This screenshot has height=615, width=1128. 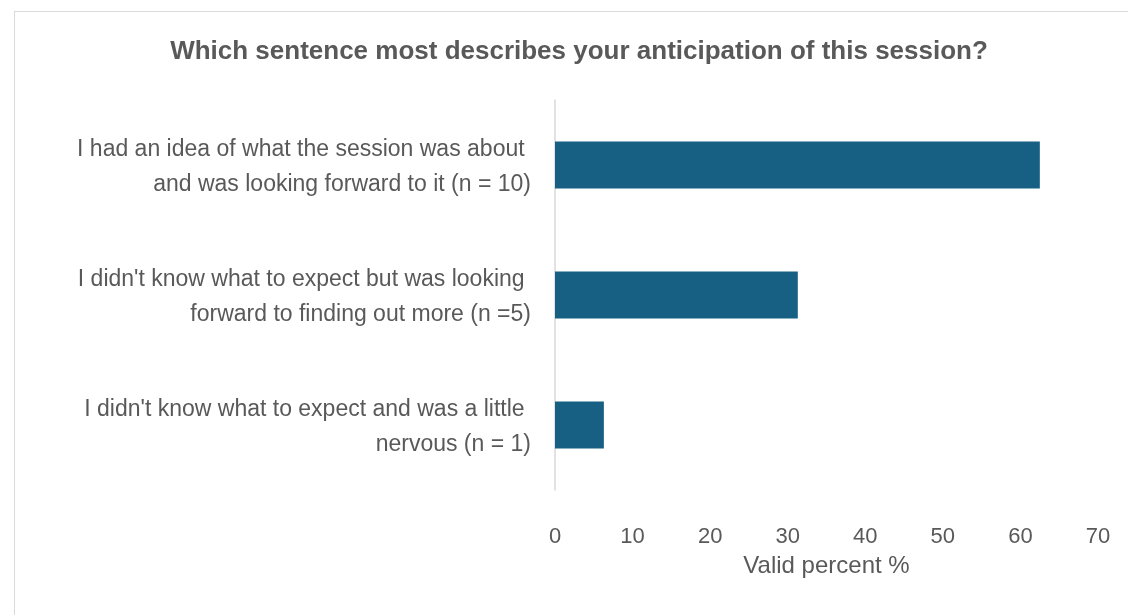 I want to click on x-tick-label: 0, so click(x=555, y=535).